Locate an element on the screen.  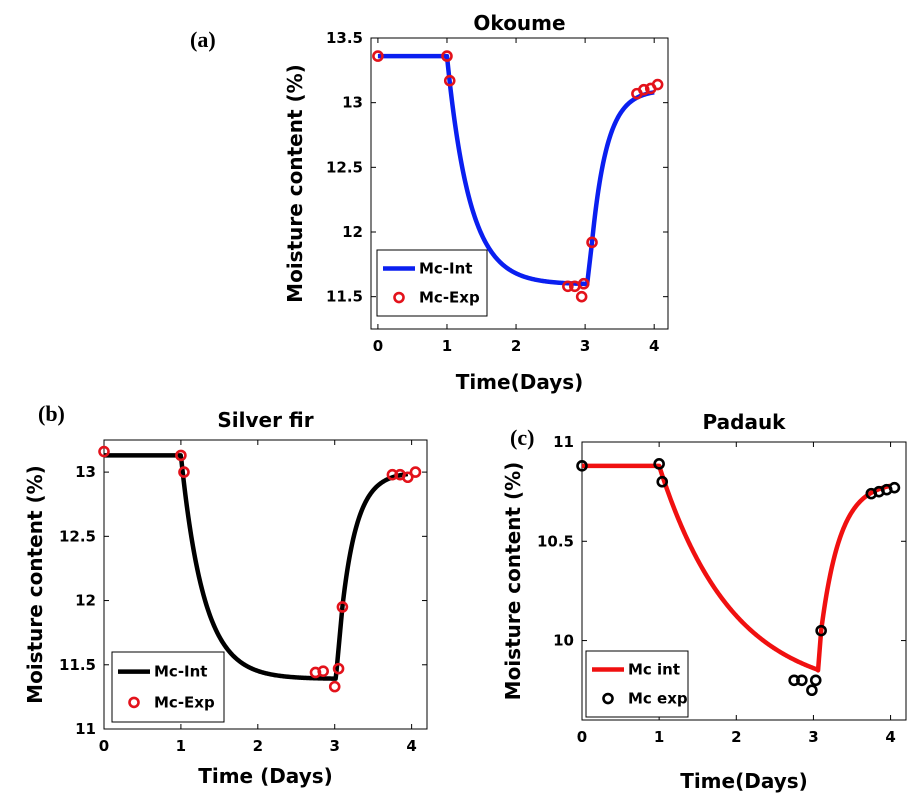
y-tick-label: 10.5 is located at coordinates (555, 541).